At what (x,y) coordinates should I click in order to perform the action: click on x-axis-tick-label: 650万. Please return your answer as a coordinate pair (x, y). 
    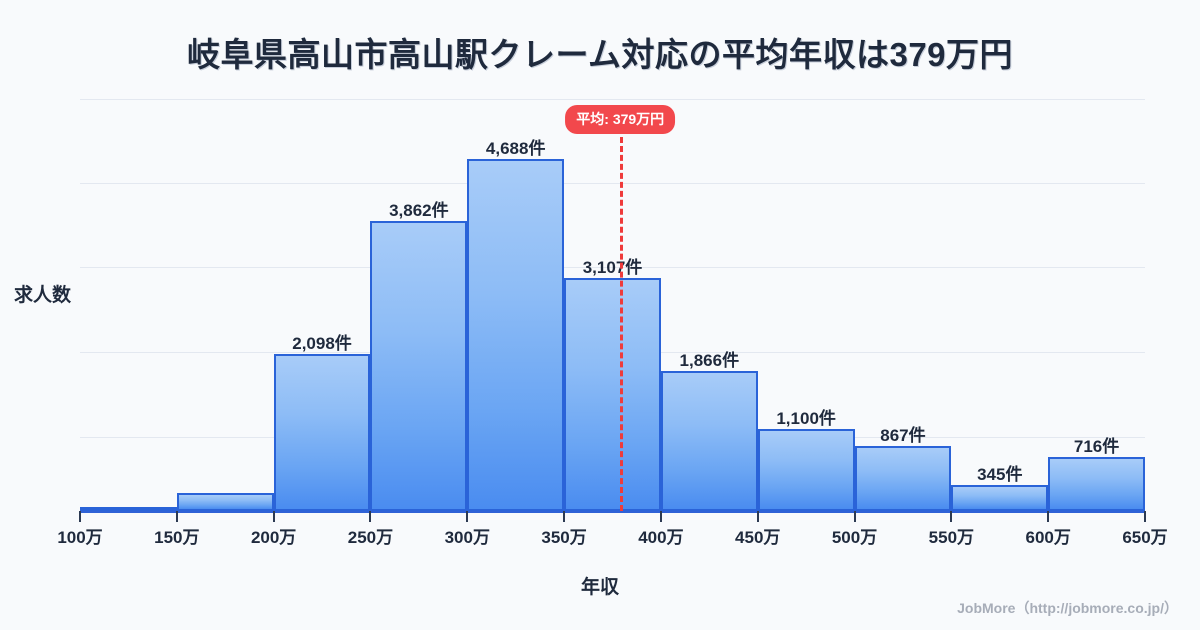
    Looking at the image, I should click on (1145, 537).